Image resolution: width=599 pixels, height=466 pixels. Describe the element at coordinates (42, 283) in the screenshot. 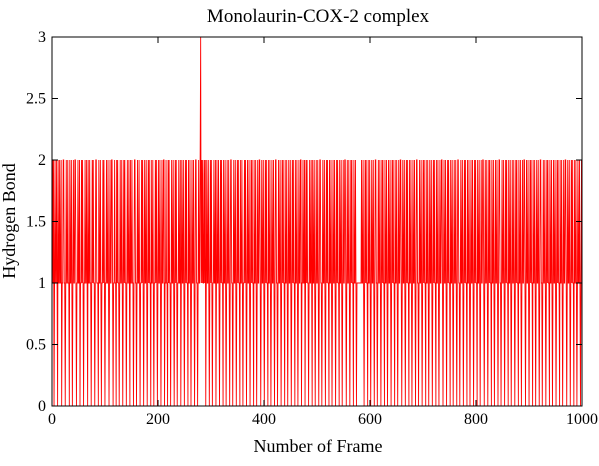

I see `y-tick-label-2: 1` at that location.